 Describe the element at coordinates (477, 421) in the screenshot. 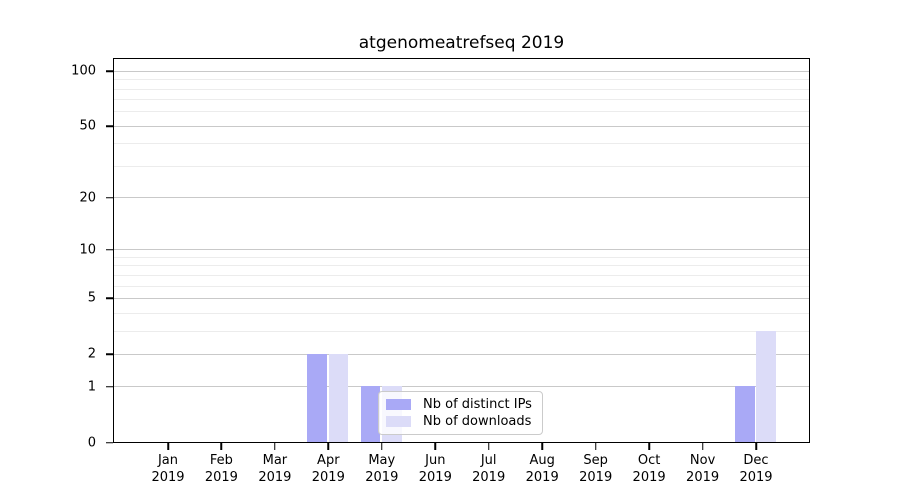

I see `legend-label-downloads: Nb of downloads` at that location.